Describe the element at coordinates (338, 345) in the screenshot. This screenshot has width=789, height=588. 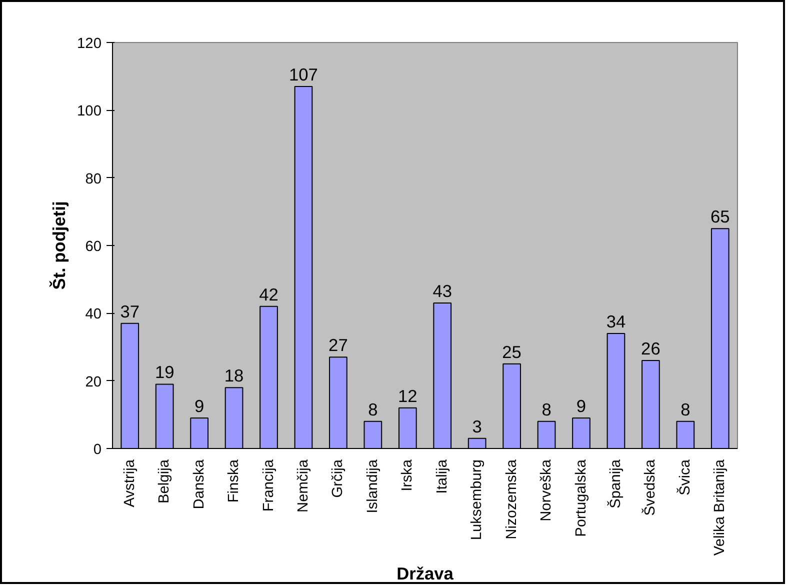
I see `data-label: 27` at that location.